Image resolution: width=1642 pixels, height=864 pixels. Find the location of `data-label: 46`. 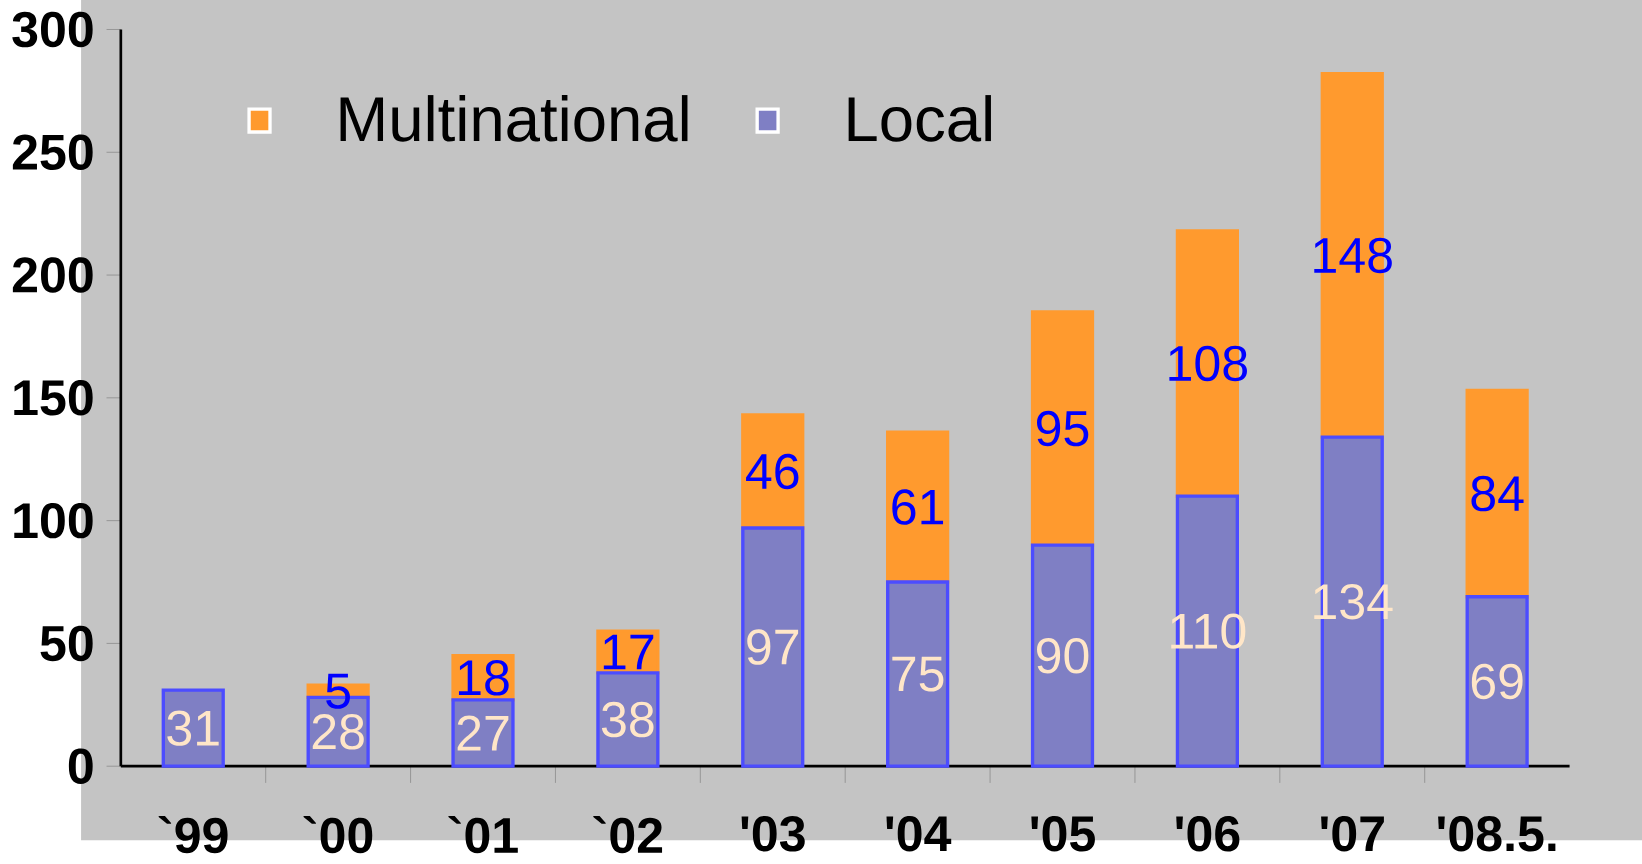

data-label: 46 is located at coordinates (772, 471).